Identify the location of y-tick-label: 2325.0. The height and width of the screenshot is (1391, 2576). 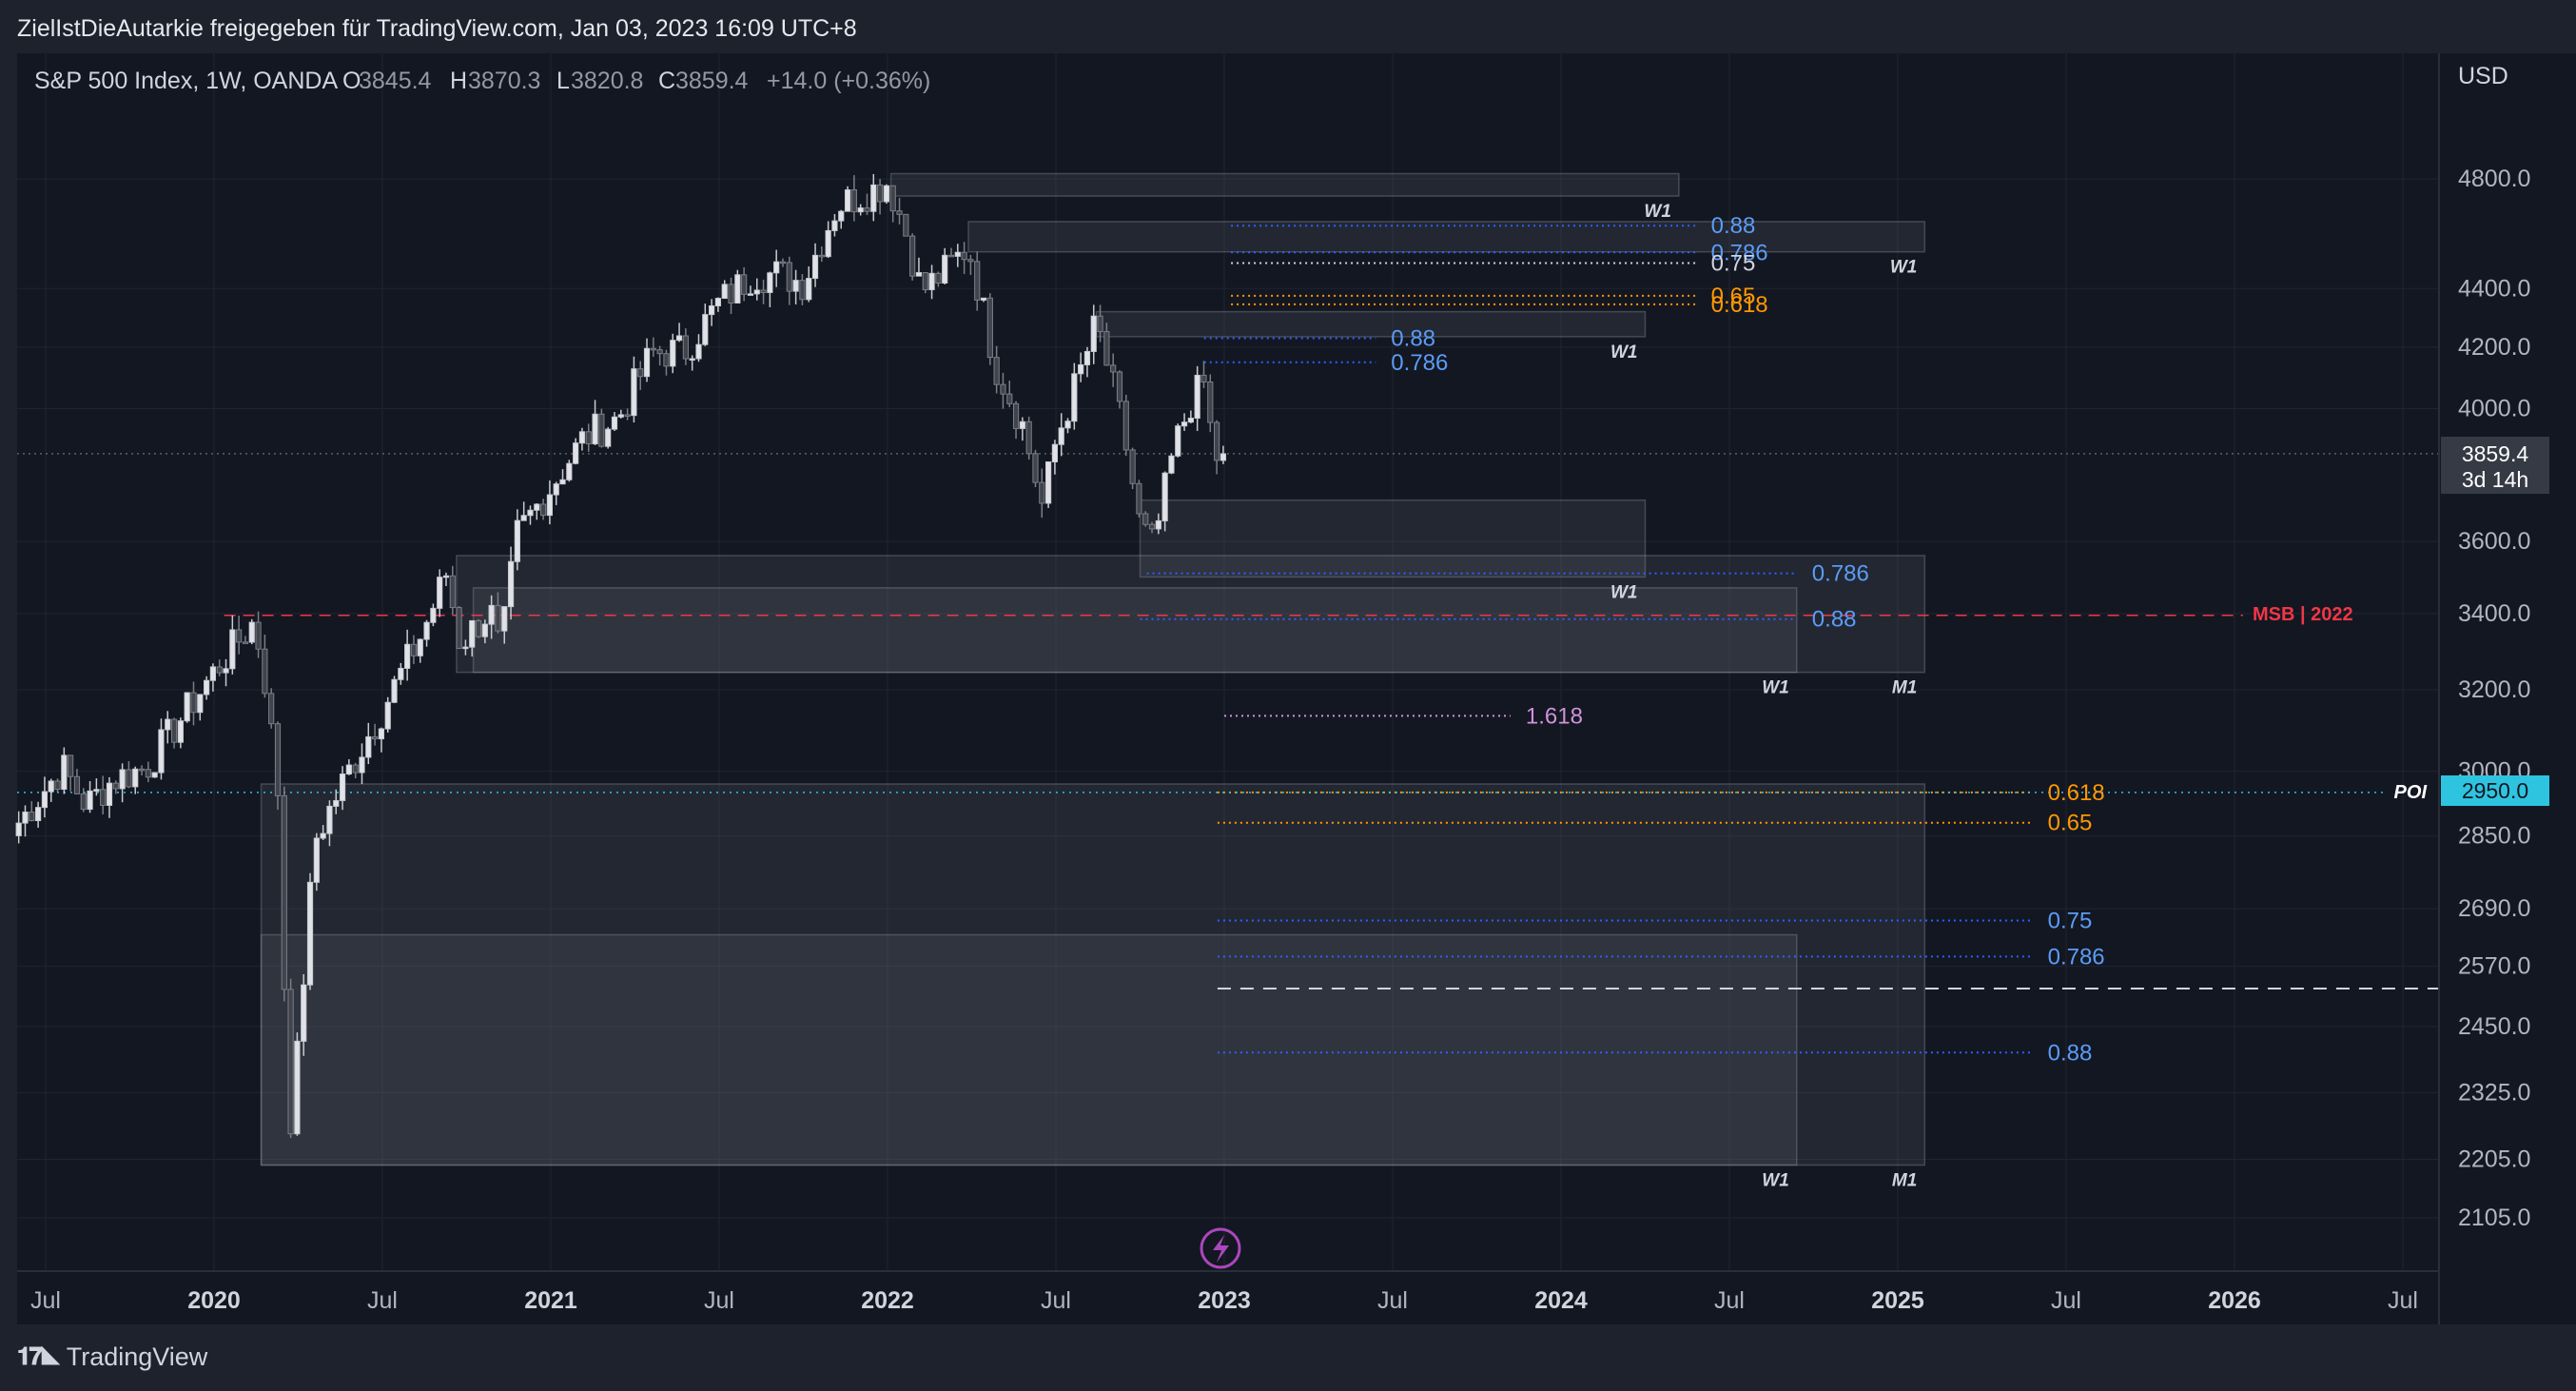
(2494, 1092).